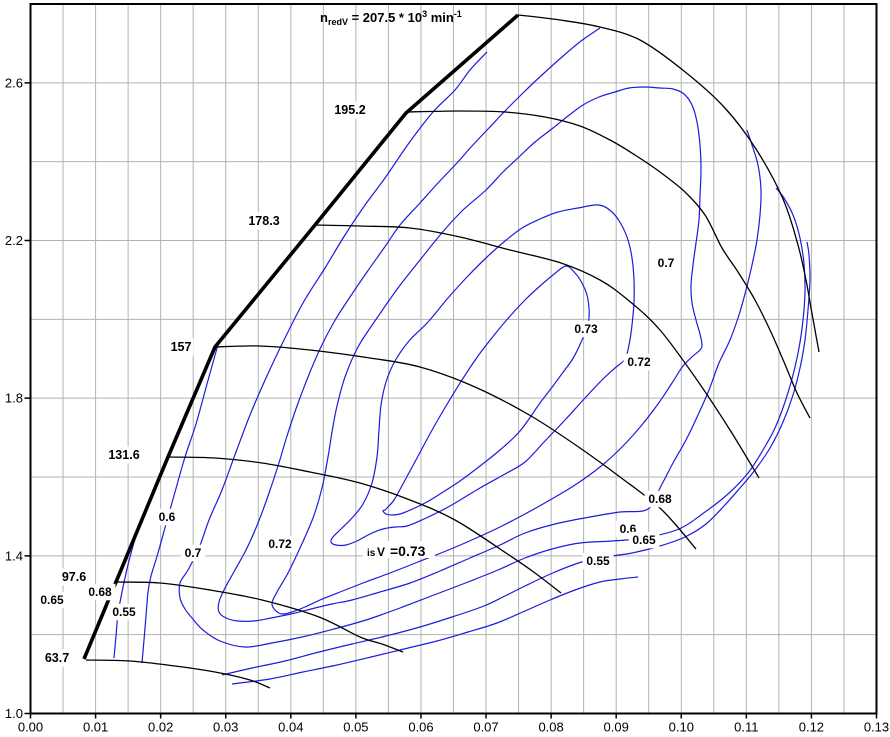 The height and width of the screenshot is (737, 890). Describe the element at coordinates (746, 727) in the screenshot. I see `svg-text: 0.11` at that location.